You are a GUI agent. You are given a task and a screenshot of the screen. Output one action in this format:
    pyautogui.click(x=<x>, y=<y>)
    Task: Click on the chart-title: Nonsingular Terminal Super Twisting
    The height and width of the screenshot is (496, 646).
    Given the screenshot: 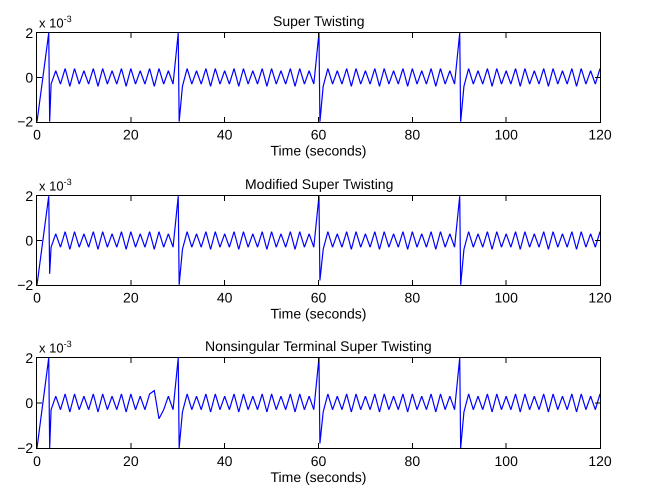 What is the action you would take?
    pyautogui.click(x=318, y=346)
    